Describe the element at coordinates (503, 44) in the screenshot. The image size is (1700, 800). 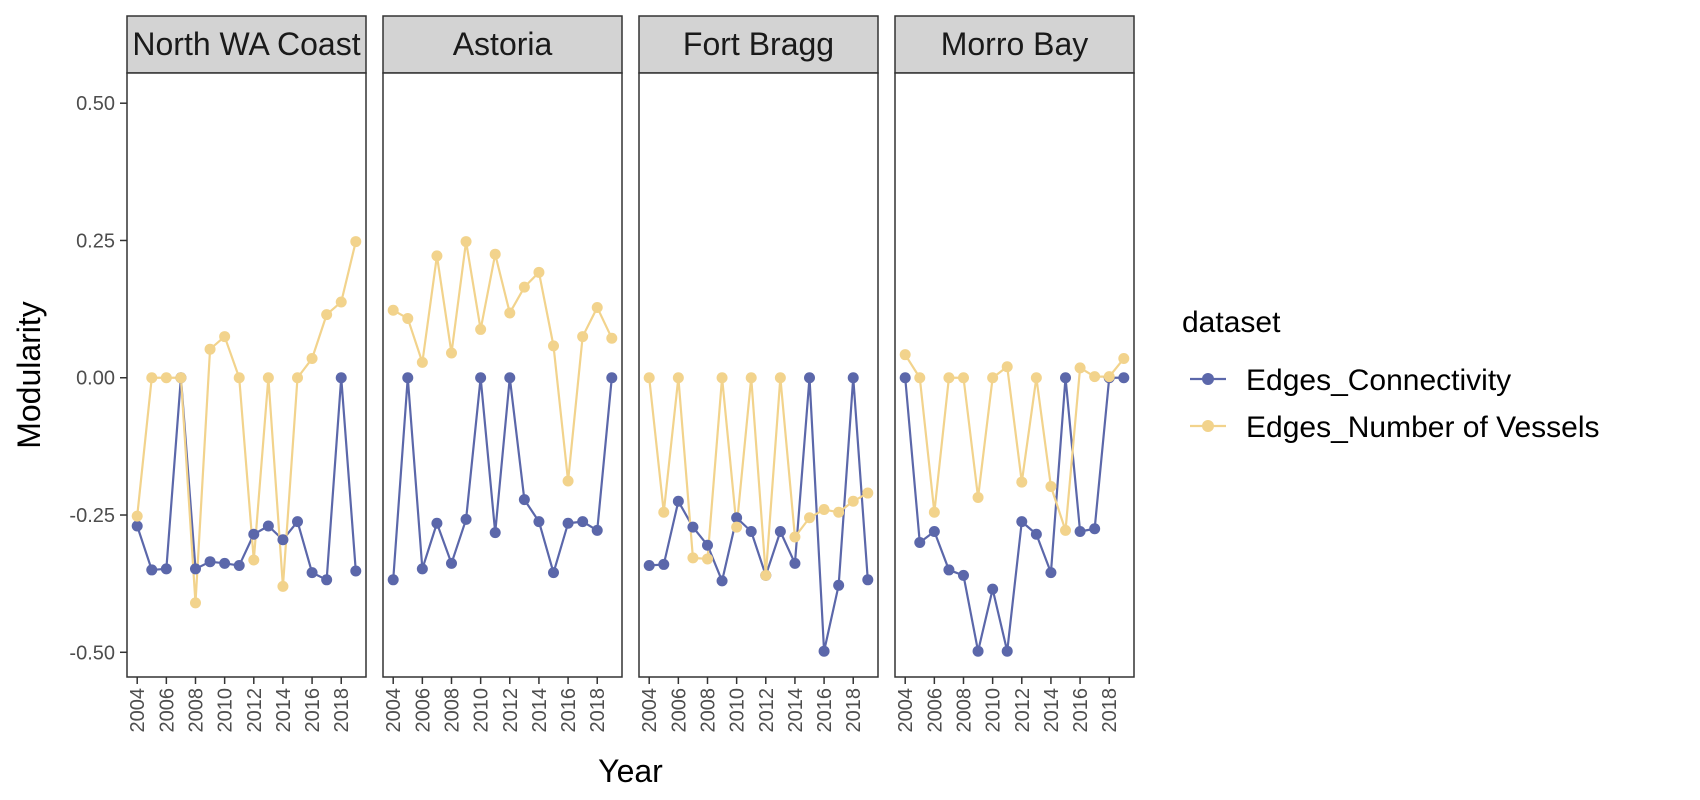
I see `facet-label: Astoria` at that location.